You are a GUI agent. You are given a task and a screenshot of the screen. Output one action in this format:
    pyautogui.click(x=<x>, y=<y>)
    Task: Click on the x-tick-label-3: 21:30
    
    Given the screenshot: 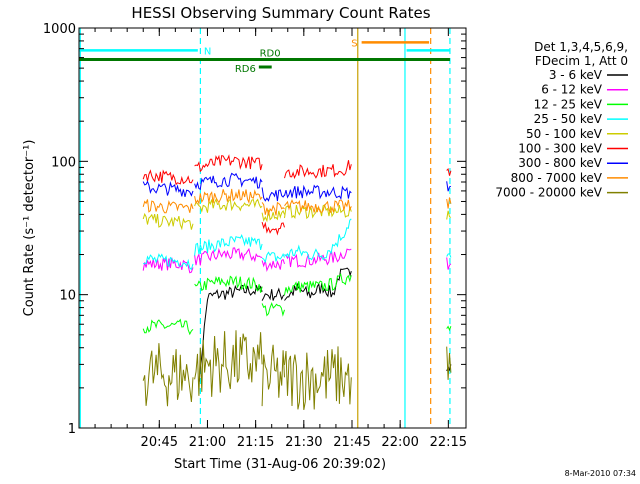 What is the action you would take?
    pyautogui.click(x=303, y=442)
    